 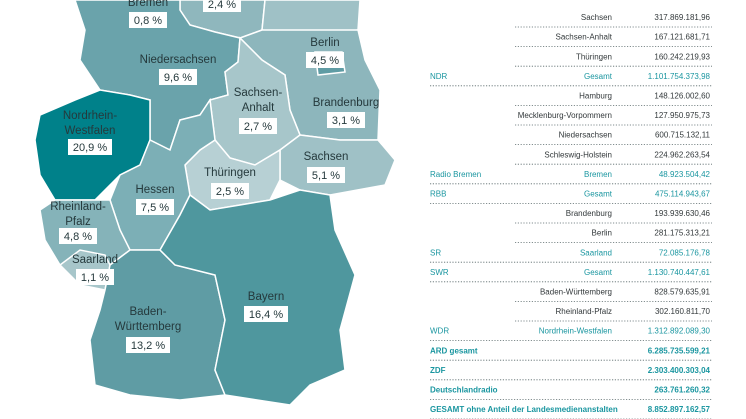 What do you see at coordinates (147, 312) in the screenshot?
I see `state-name: Baden-` at bounding box center [147, 312].